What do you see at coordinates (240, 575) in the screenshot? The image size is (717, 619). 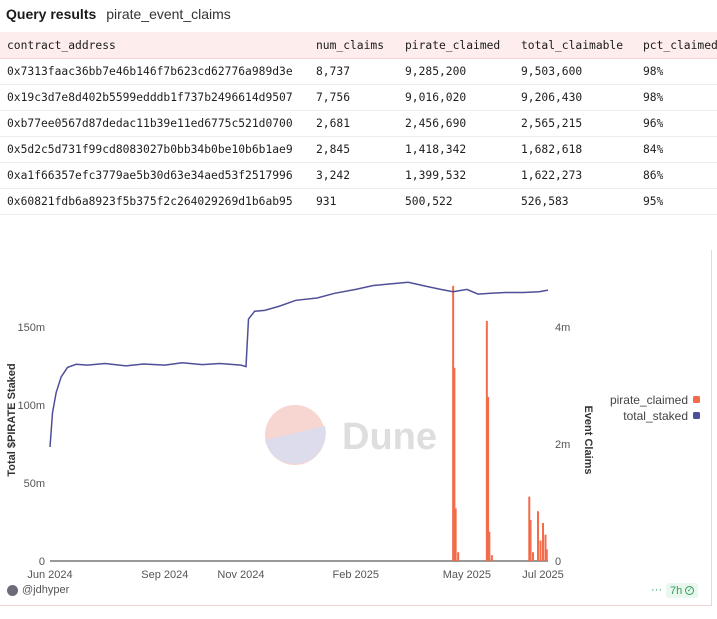 I see `x-tick-label: Nov 2024` at bounding box center [240, 575].